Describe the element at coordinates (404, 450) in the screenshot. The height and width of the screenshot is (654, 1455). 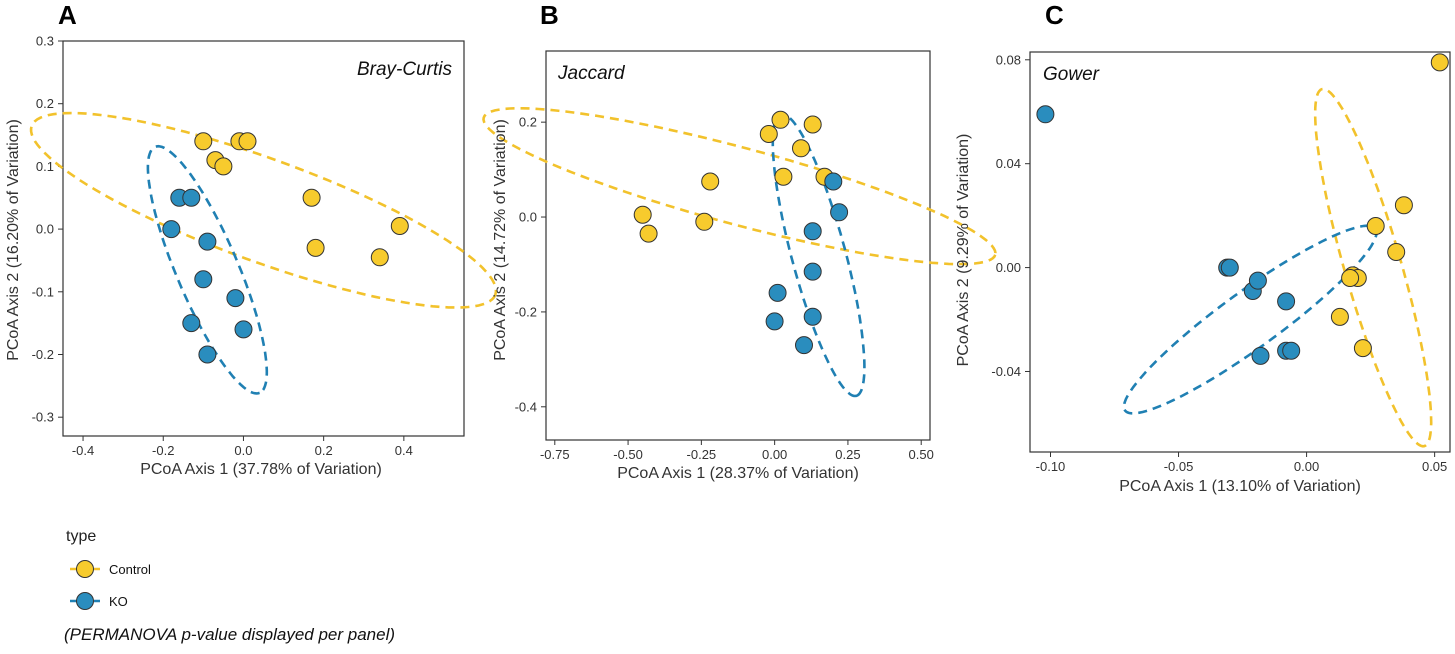
I see `panel-a-x-tick-label: 0.4` at that location.